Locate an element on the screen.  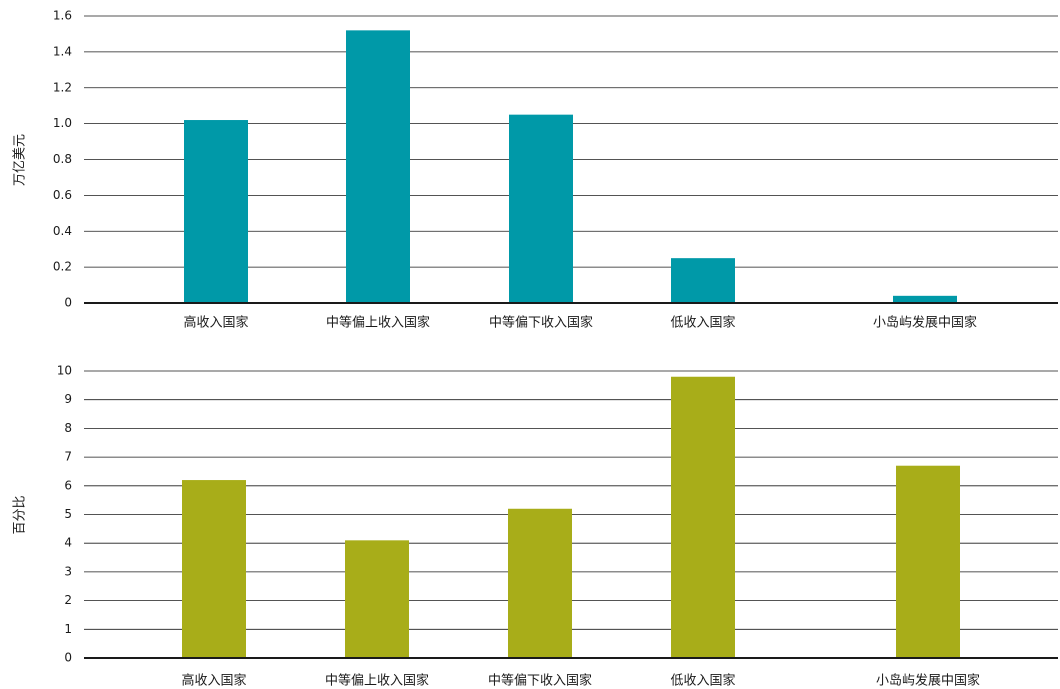
chart-1-ylabel: 百分比 is located at coordinates (20, 514).